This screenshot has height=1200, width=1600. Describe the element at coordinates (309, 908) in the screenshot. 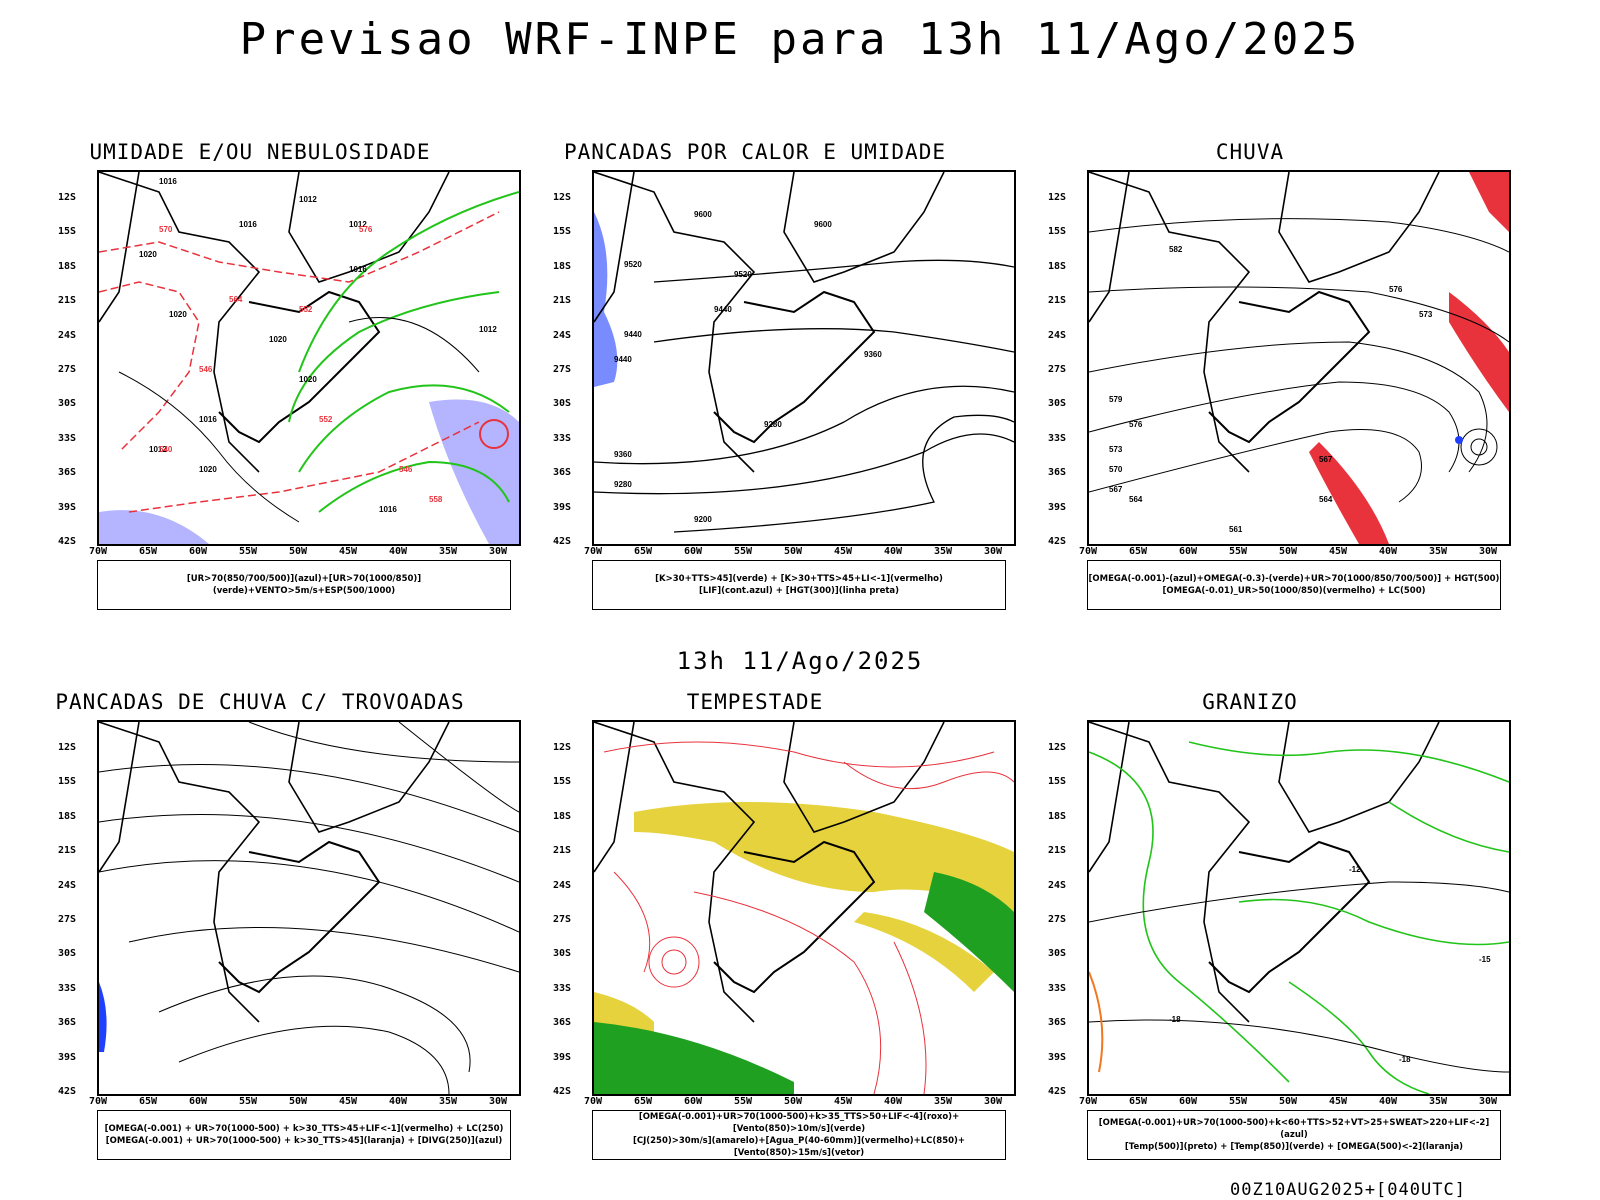

I see `map-thunderstorm-showers` at that location.